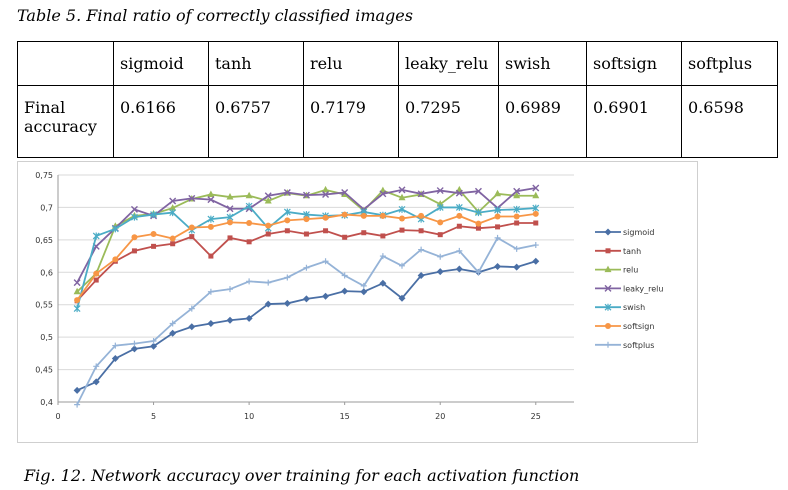  Describe the element at coordinates (249, 416) in the screenshot. I see `x-tick-label: 10` at that location.